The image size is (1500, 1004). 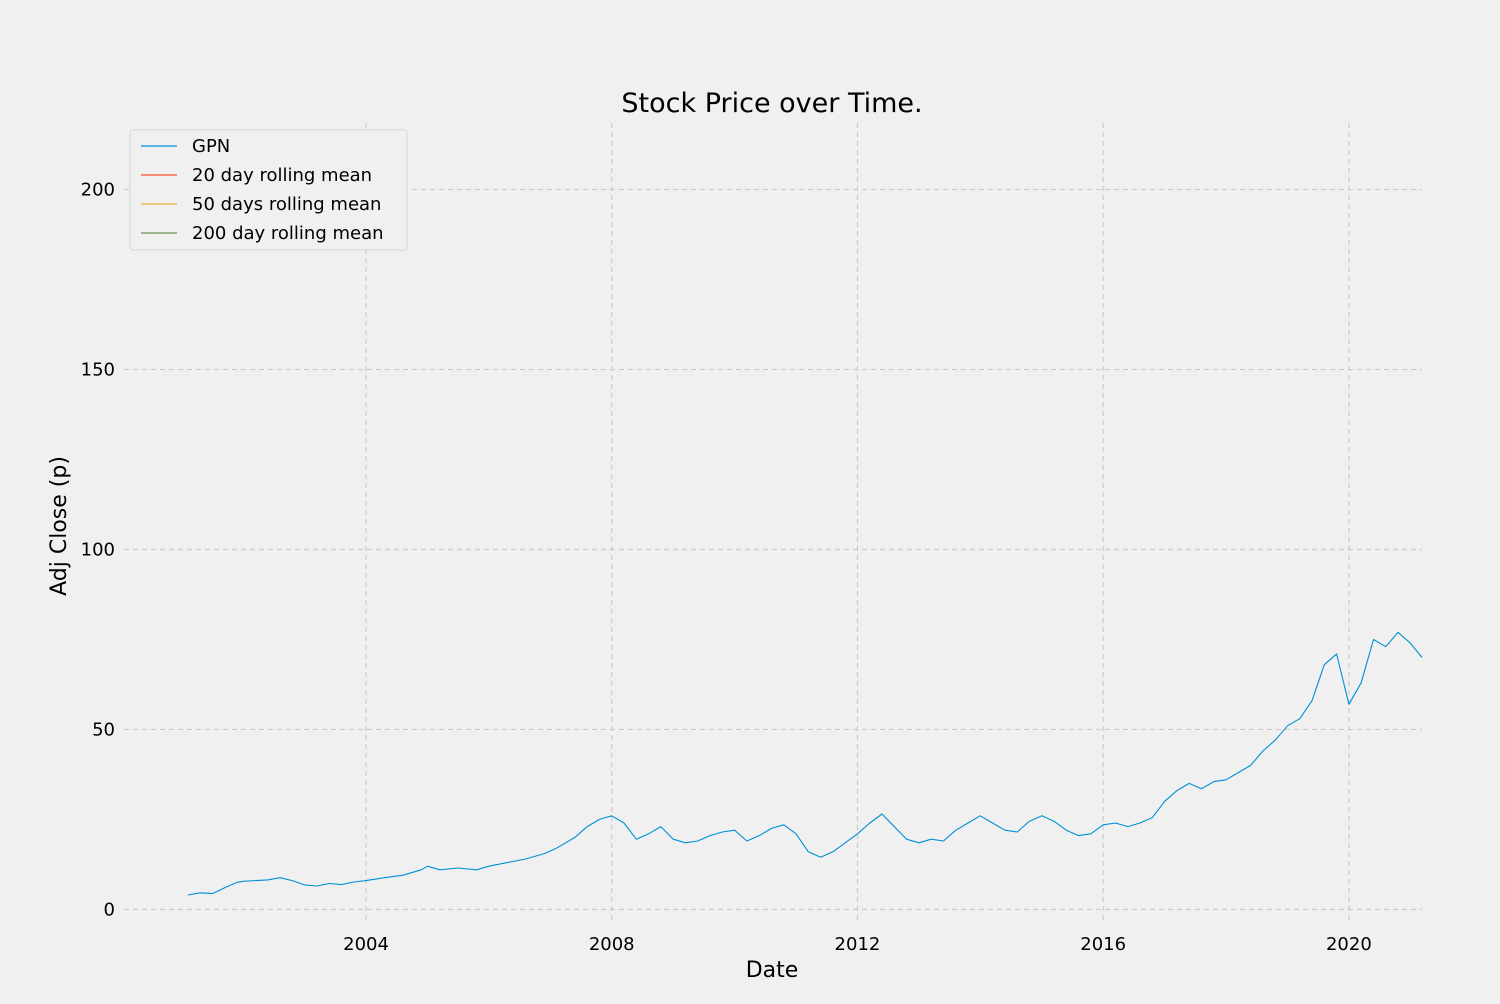 What do you see at coordinates (1349, 944) in the screenshot?
I see `x-tick-label: 2020` at bounding box center [1349, 944].